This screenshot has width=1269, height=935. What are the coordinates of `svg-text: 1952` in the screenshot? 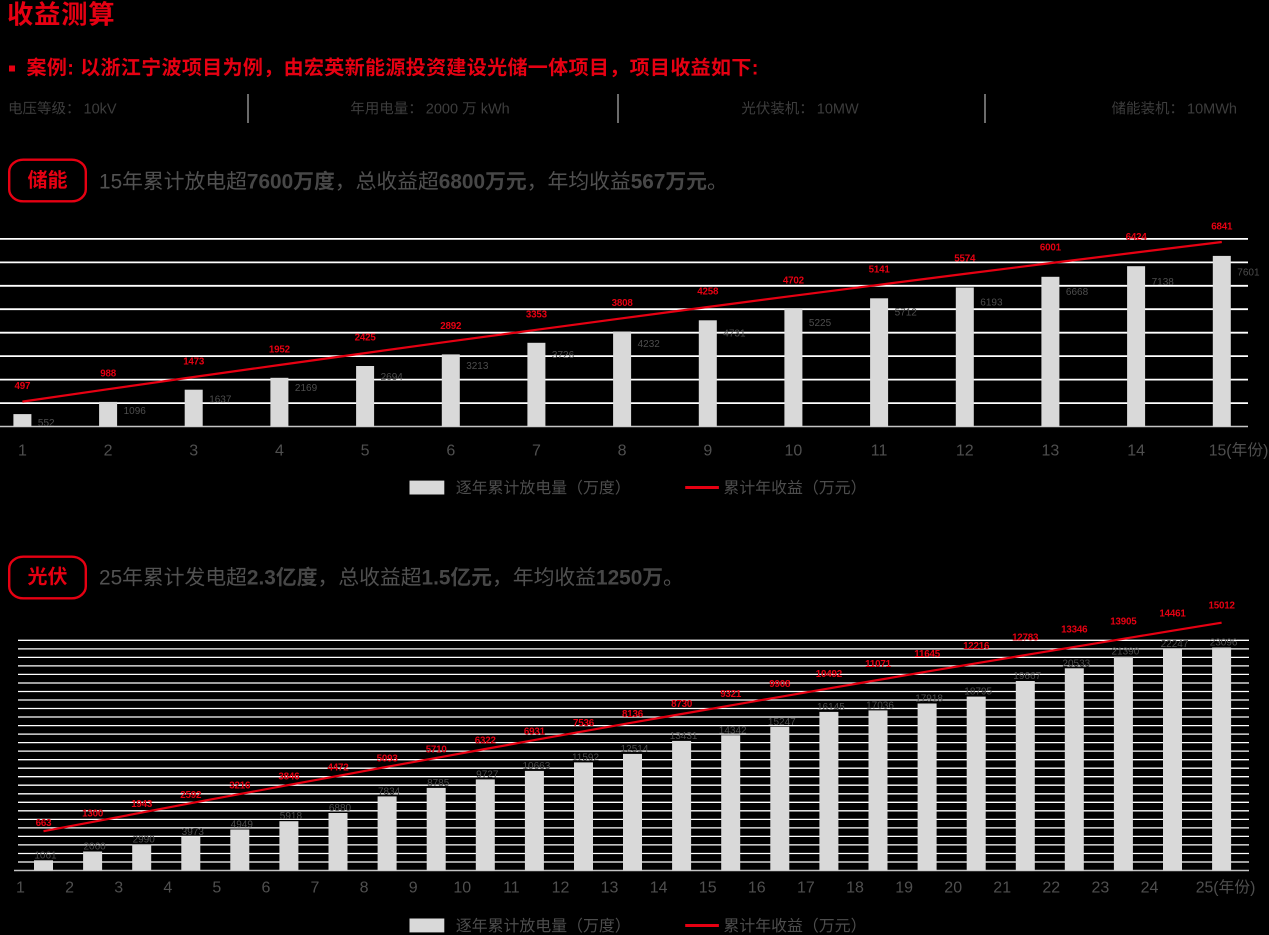 It's located at (280, 350).